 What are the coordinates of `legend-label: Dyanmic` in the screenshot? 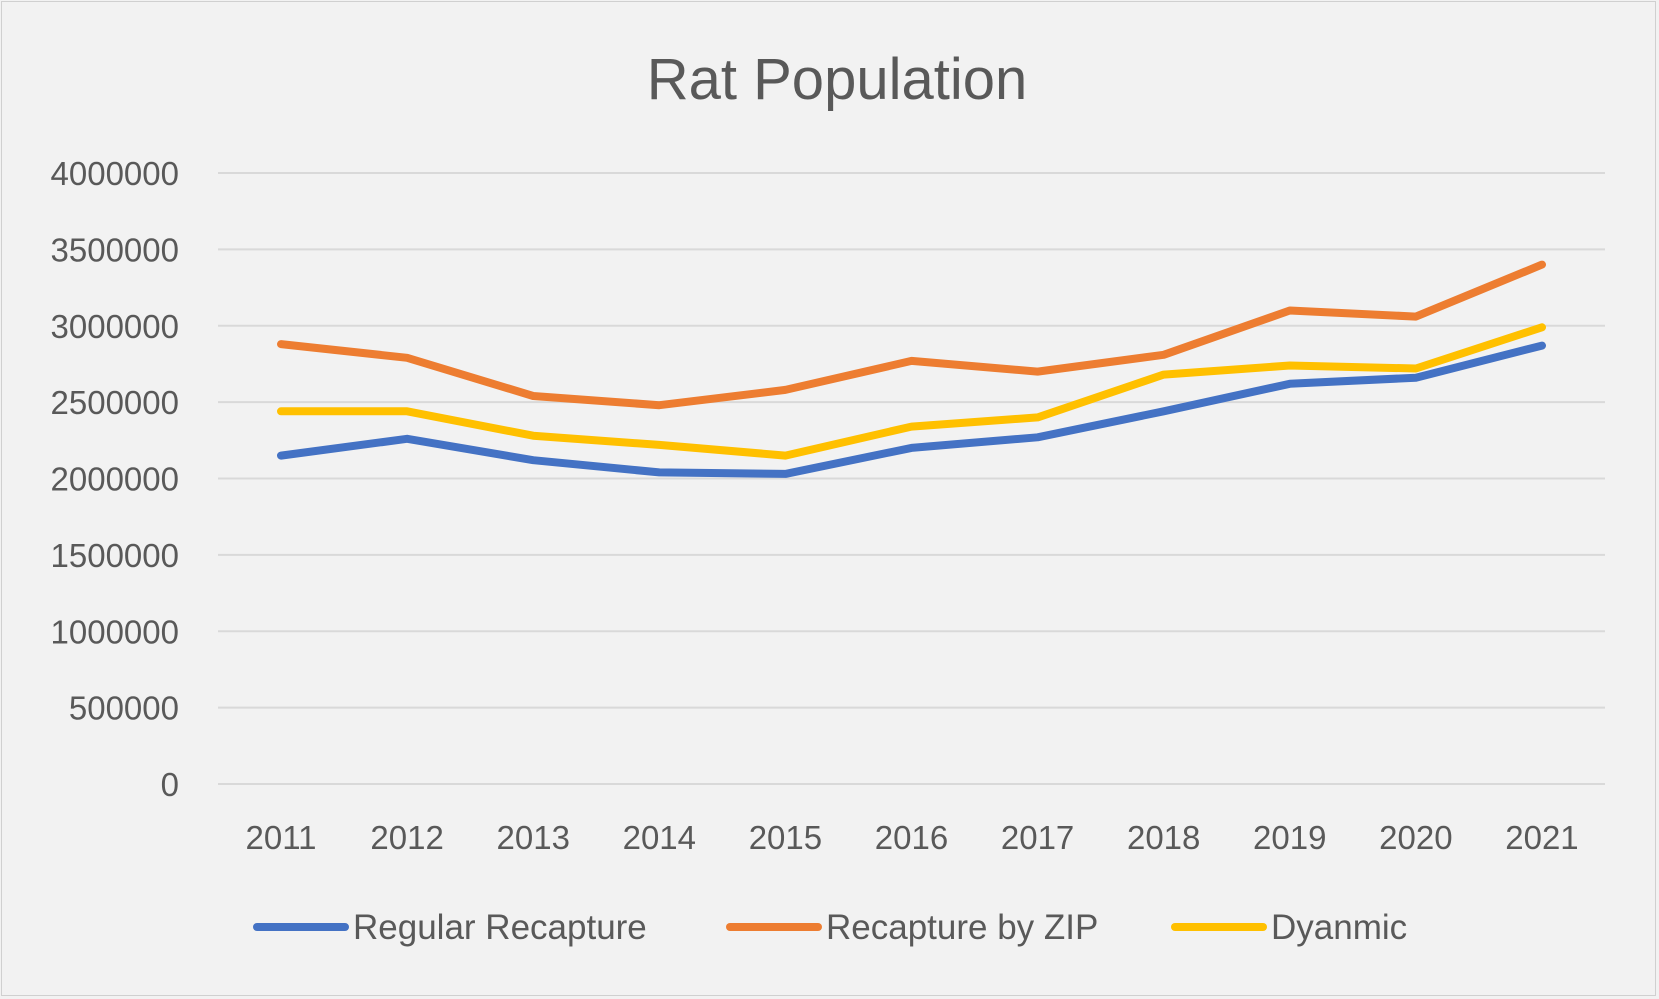 It's located at (1339, 927).